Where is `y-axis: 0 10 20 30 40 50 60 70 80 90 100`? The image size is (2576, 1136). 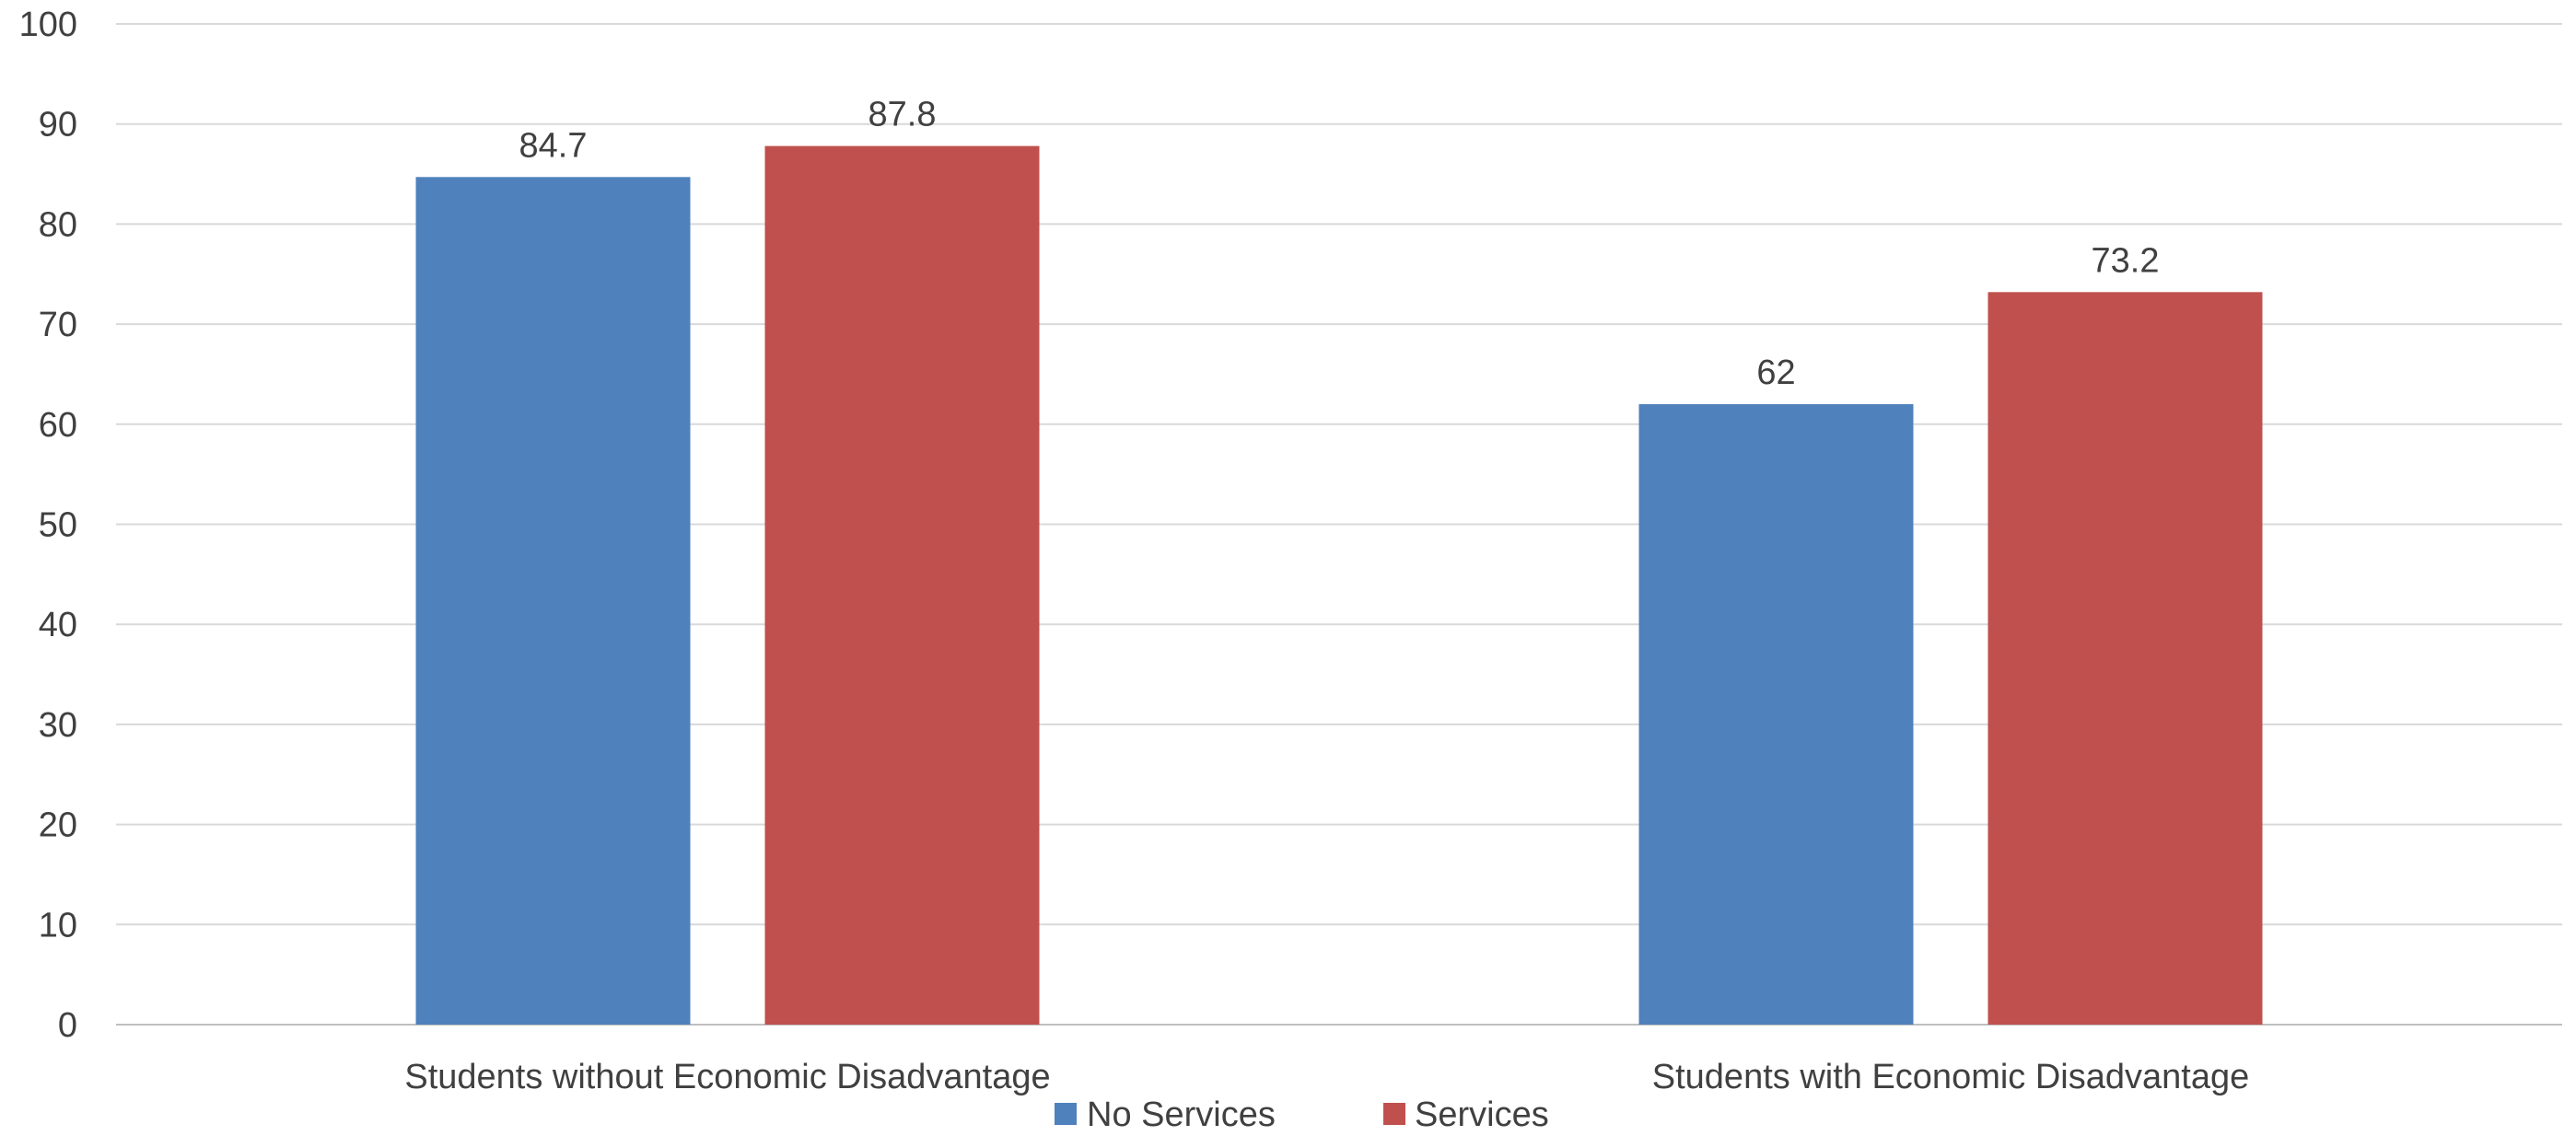 y-axis: 0 10 20 30 40 50 60 70 80 90 100 is located at coordinates (48, 525).